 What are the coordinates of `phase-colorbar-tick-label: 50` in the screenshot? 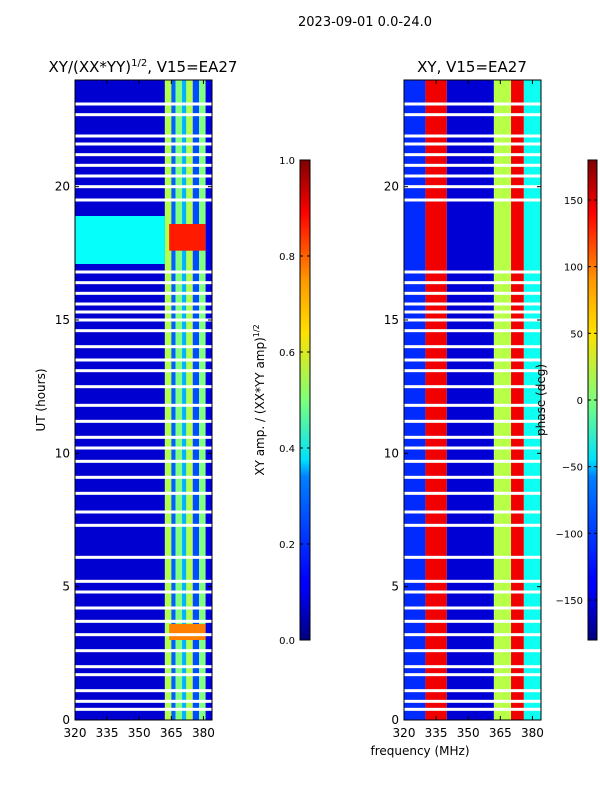 It's located at (576, 334).